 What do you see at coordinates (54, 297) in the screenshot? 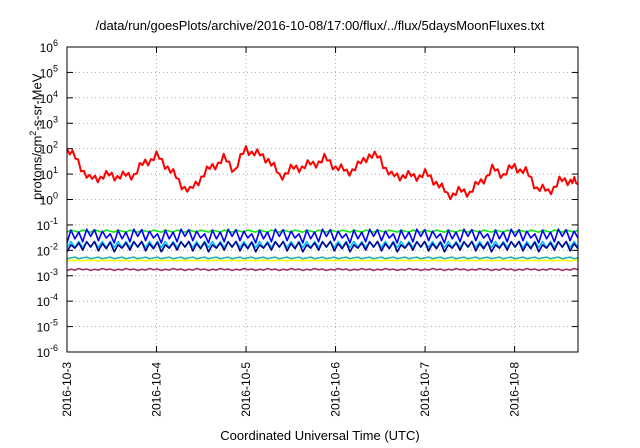
I see `y-tick-label-exp: -4` at bounding box center [54, 297].